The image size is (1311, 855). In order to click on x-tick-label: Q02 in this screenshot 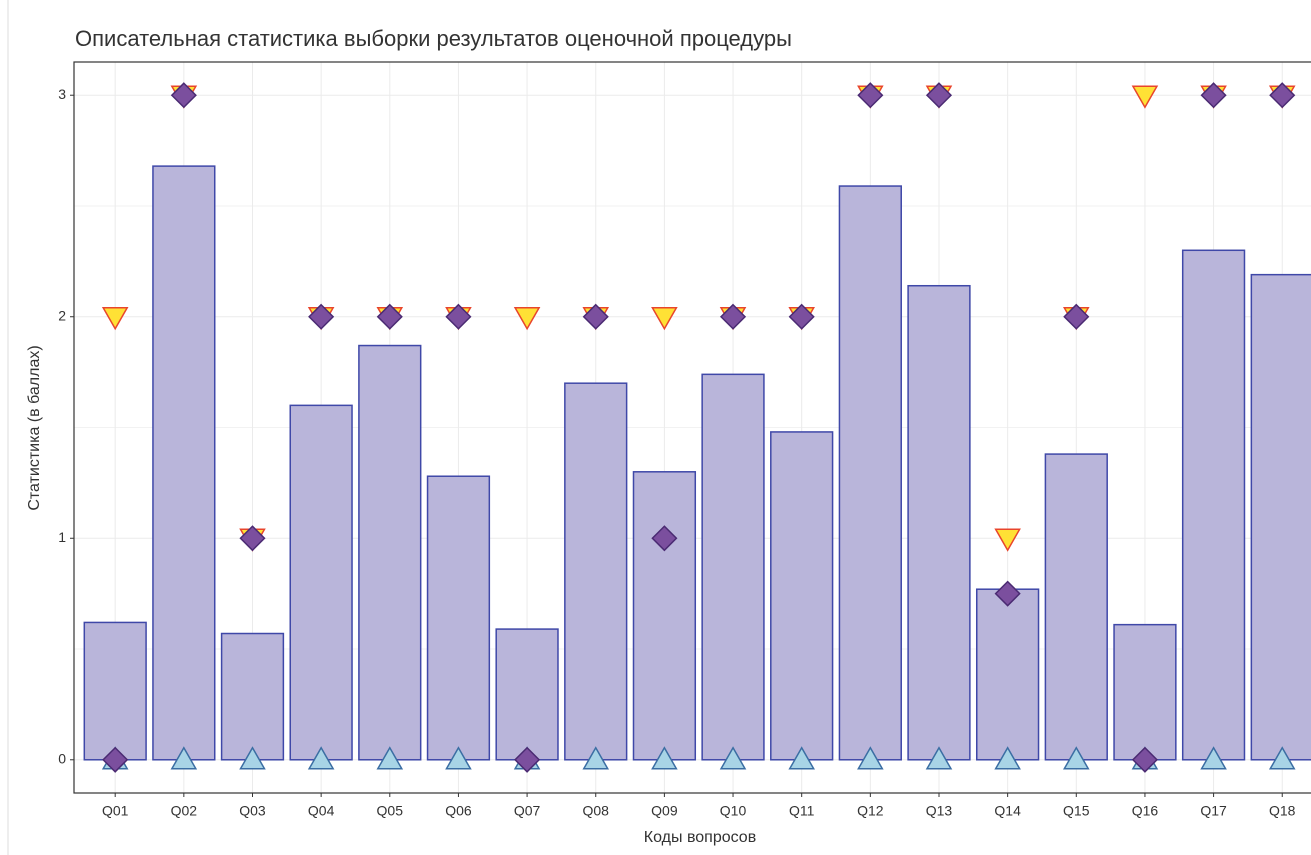, I will do `click(184, 811)`.